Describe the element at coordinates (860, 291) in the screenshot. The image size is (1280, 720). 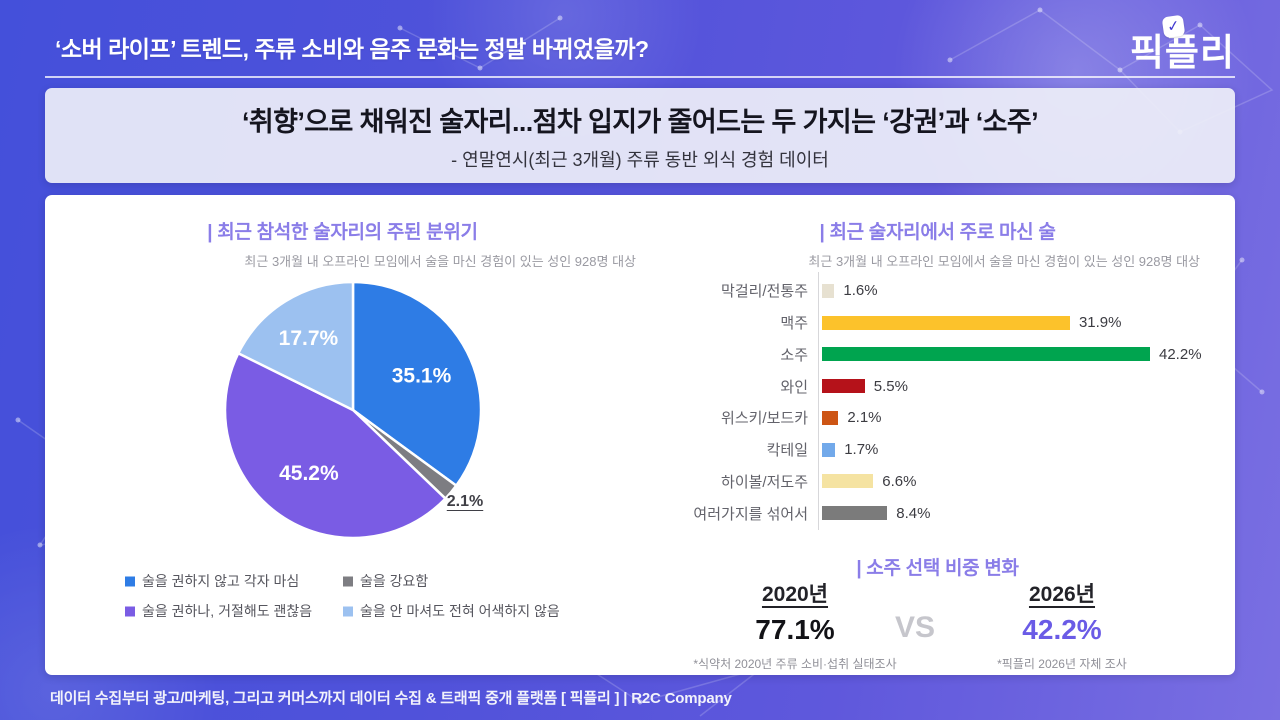
I see `bar-value-label: 1.6%` at that location.